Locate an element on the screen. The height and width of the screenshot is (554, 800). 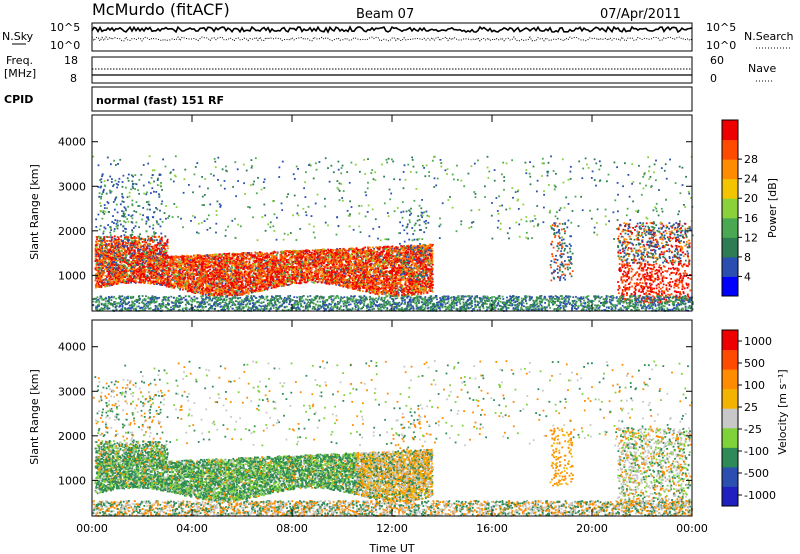
nave-tick-high: 60 is located at coordinates (717, 60).